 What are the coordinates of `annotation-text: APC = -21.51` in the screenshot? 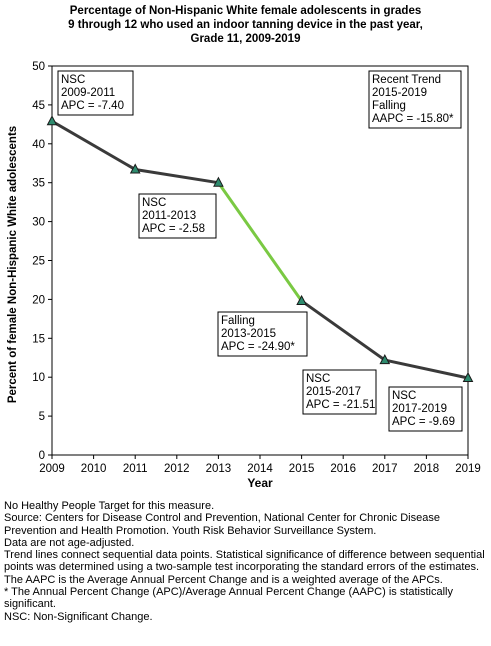 It's located at (340, 405).